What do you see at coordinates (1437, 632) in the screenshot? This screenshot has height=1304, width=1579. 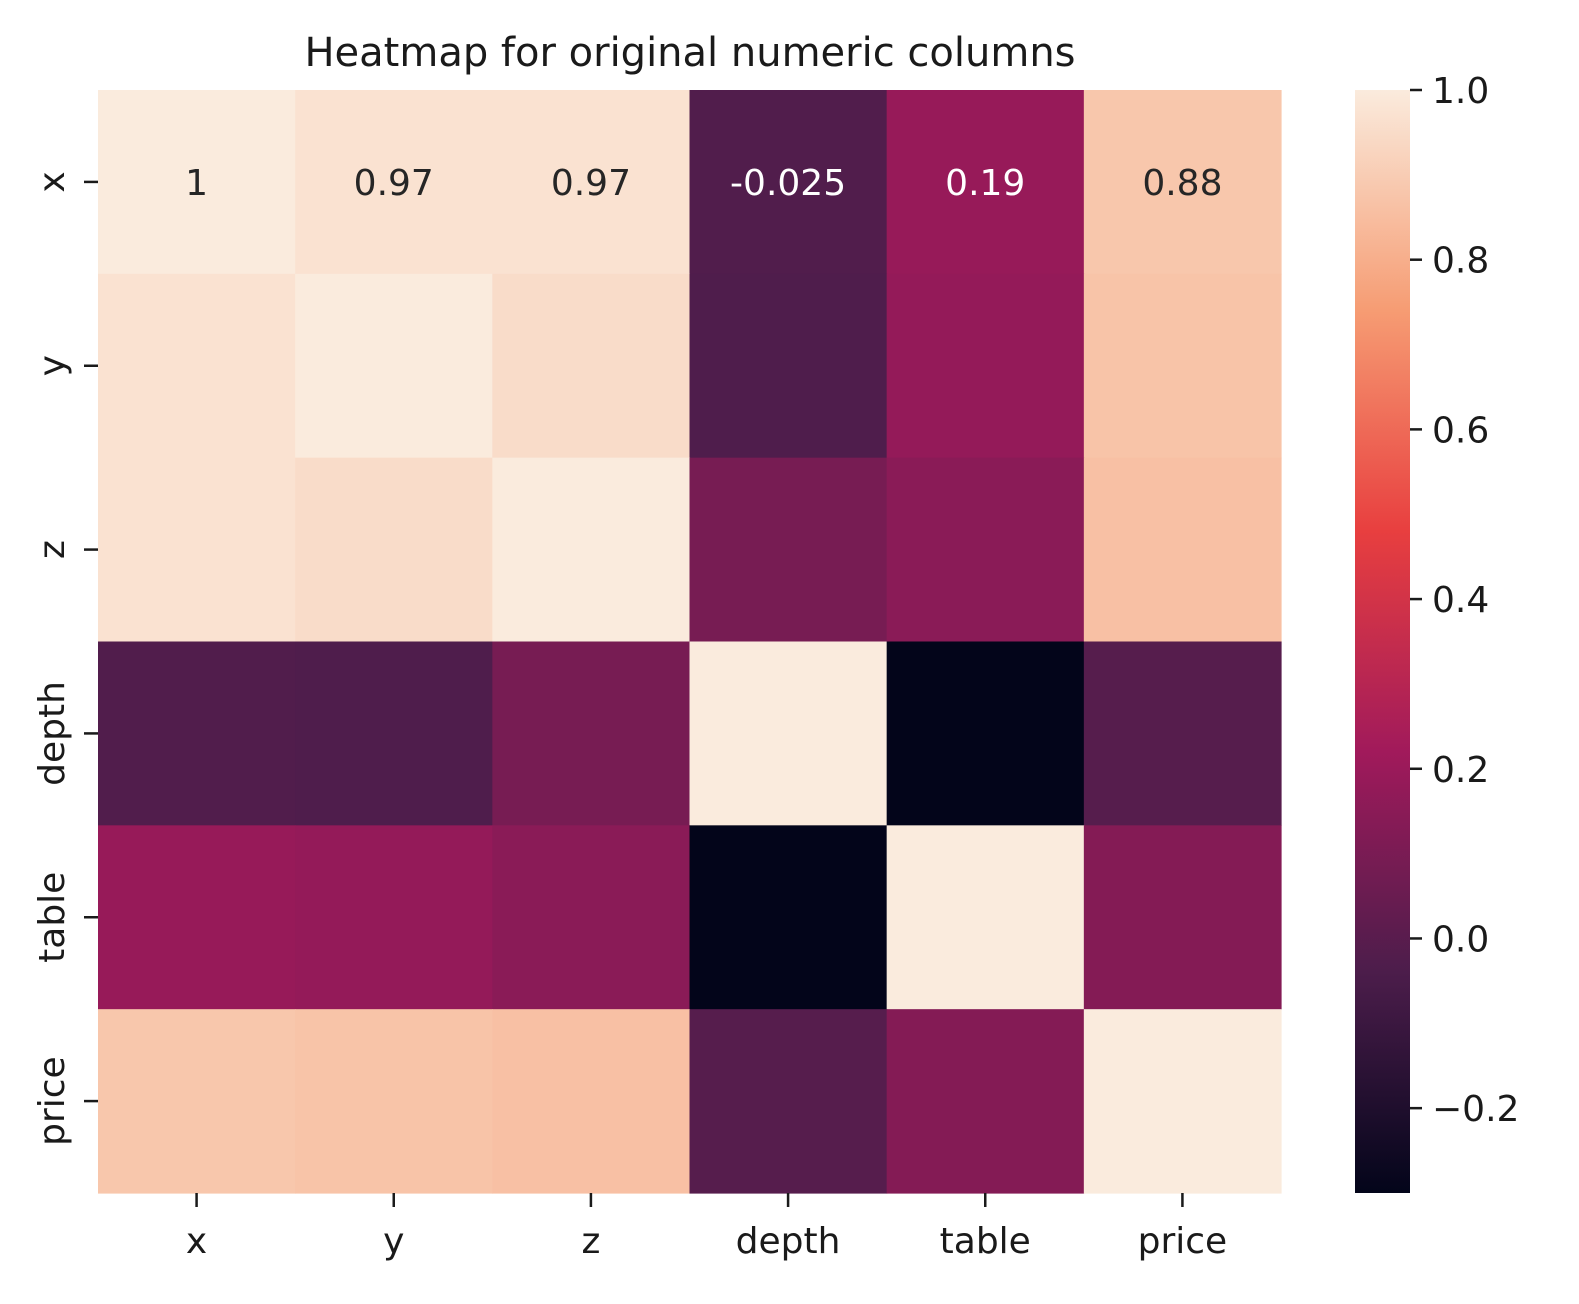 I see `colorbar: 1.0 0.8 0.6 0.4 0.2 0.0 −0.2` at bounding box center [1437, 632].